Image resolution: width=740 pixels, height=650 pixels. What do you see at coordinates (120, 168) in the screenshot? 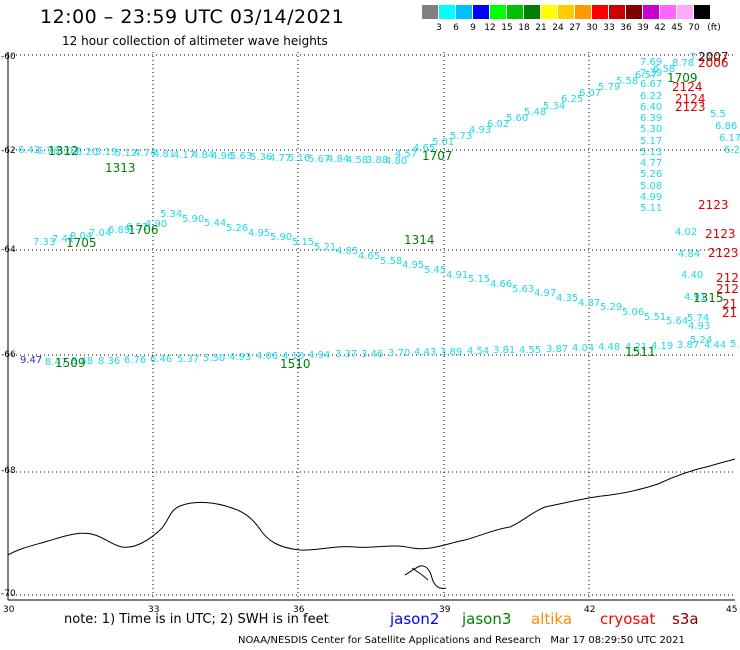
I see `pass-id-label: 1313` at bounding box center [120, 168].